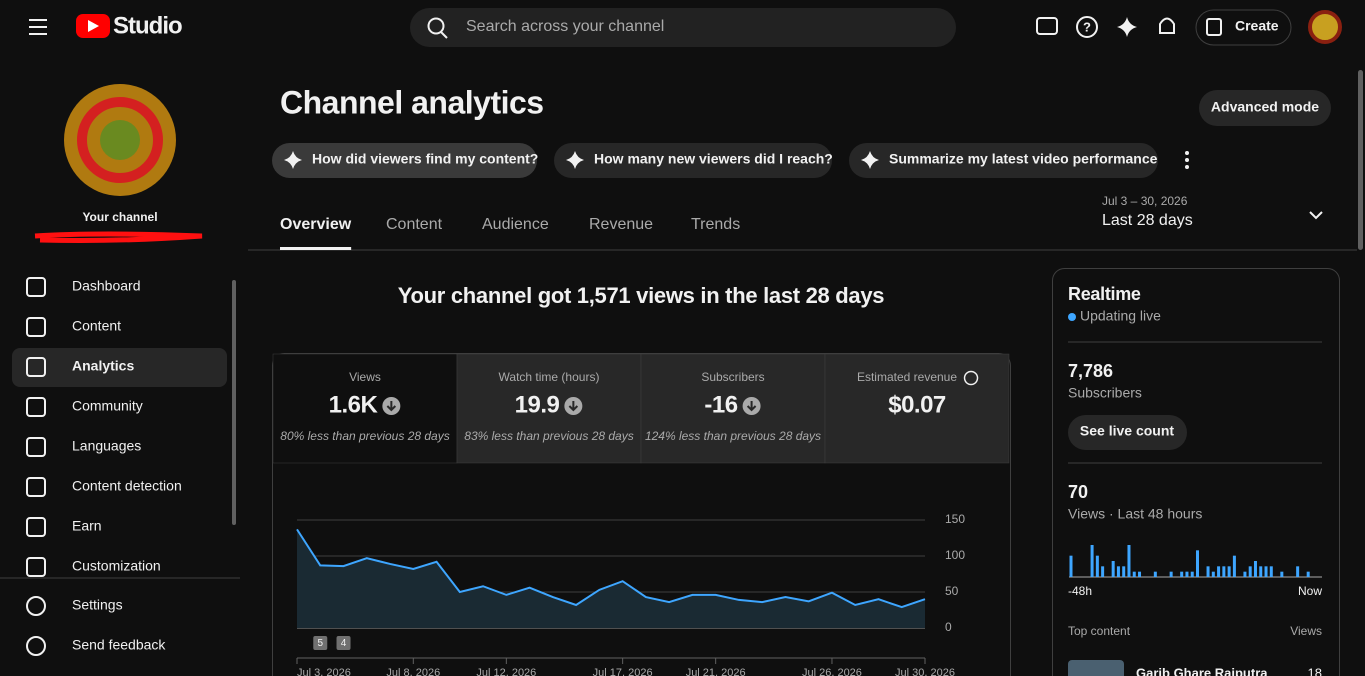 Image resolution: width=1365 pixels, height=676 pixels. What do you see at coordinates (119, 217) in the screenshot?
I see `channel-label: Your channel` at bounding box center [119, 217].